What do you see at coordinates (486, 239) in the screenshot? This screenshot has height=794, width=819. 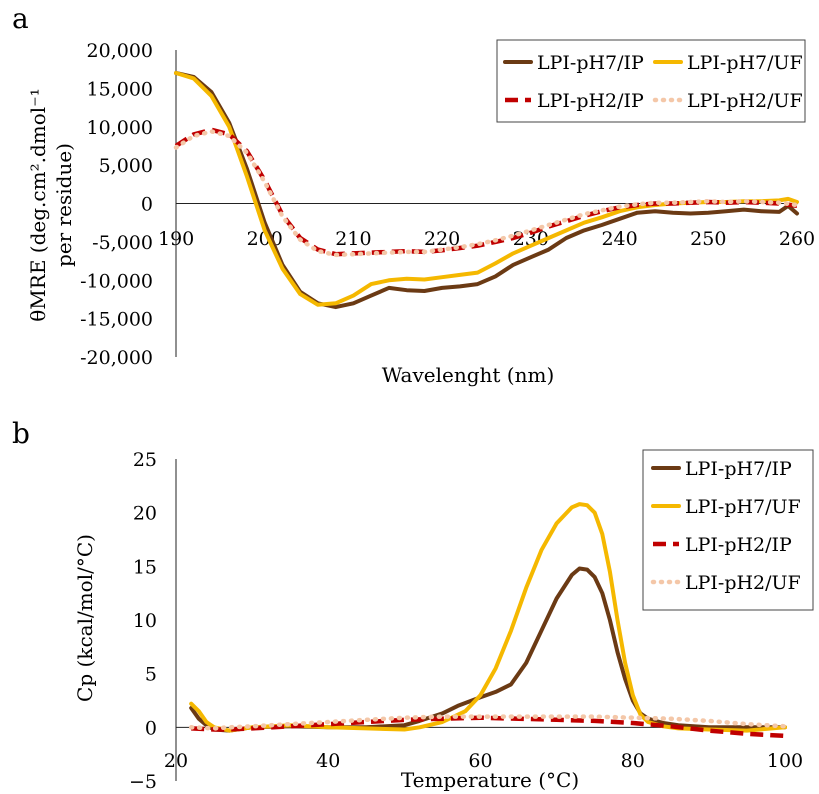 I see `panel-a-x-tick-labels: 190 200 210 220 230 240 250 260` at bounding box center [486, 239].